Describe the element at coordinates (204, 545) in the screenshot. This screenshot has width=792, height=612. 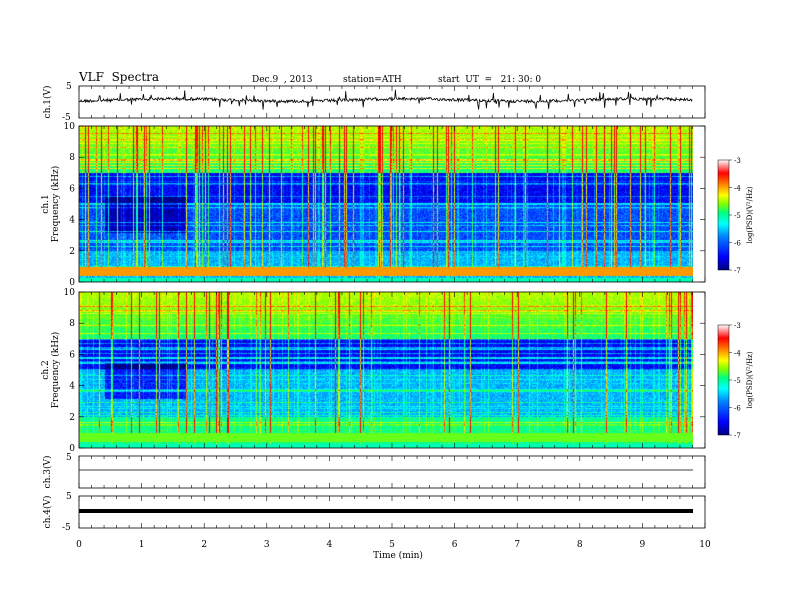
I see `x-tick-label: 2` at that location.